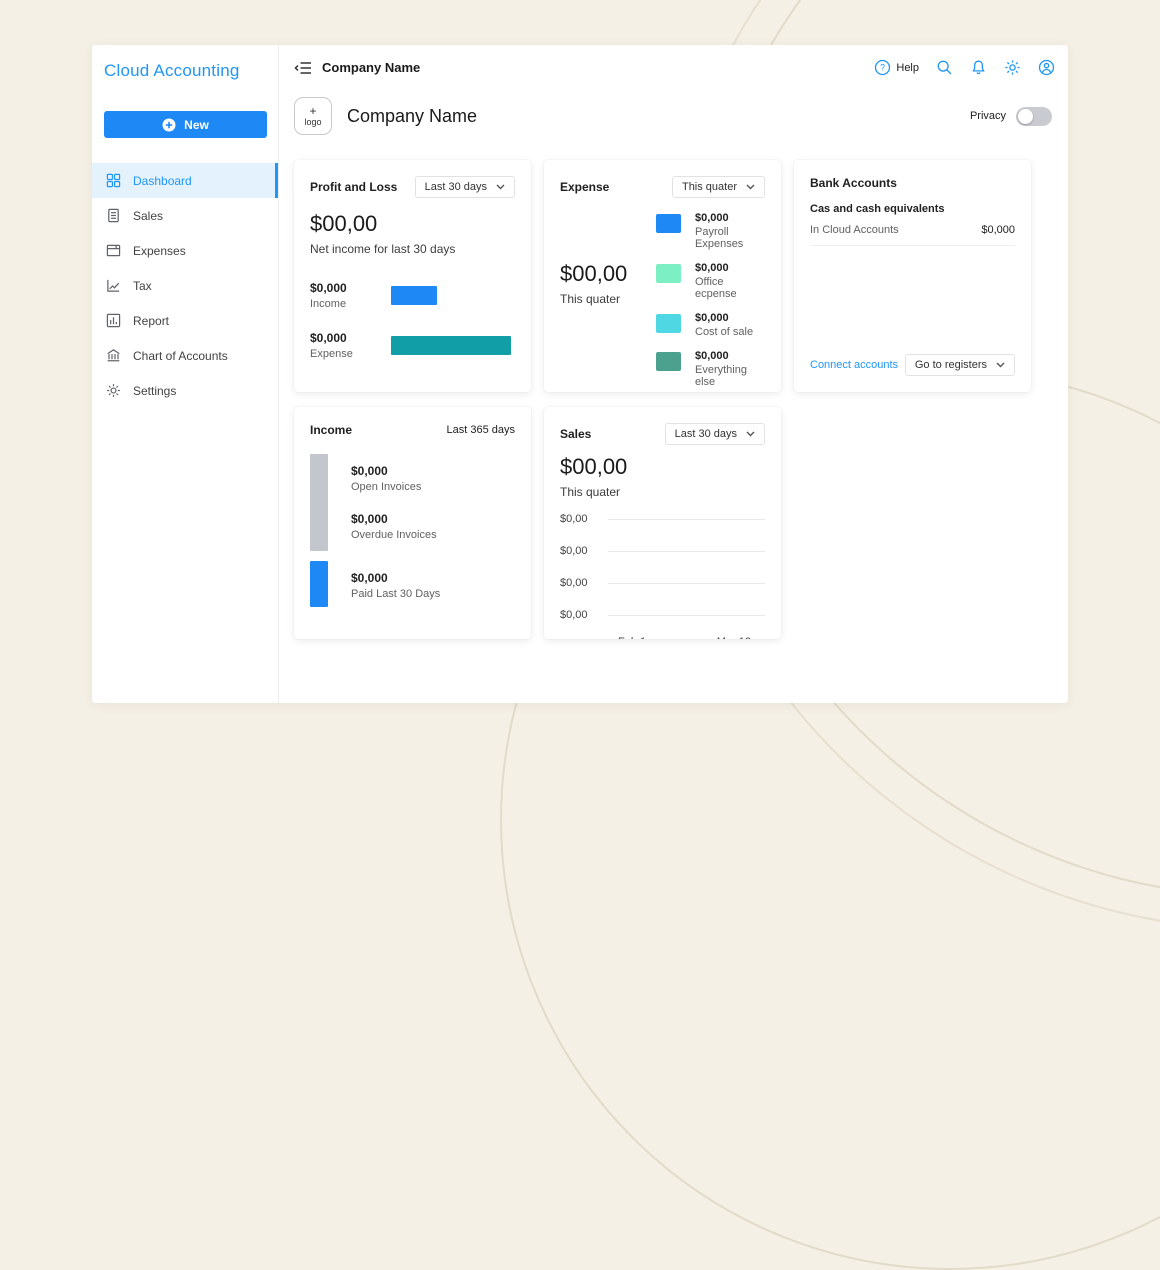  Describe the element at coordinates (1034, 116) in the screenshot. I see `privacy-toggle` at that location.